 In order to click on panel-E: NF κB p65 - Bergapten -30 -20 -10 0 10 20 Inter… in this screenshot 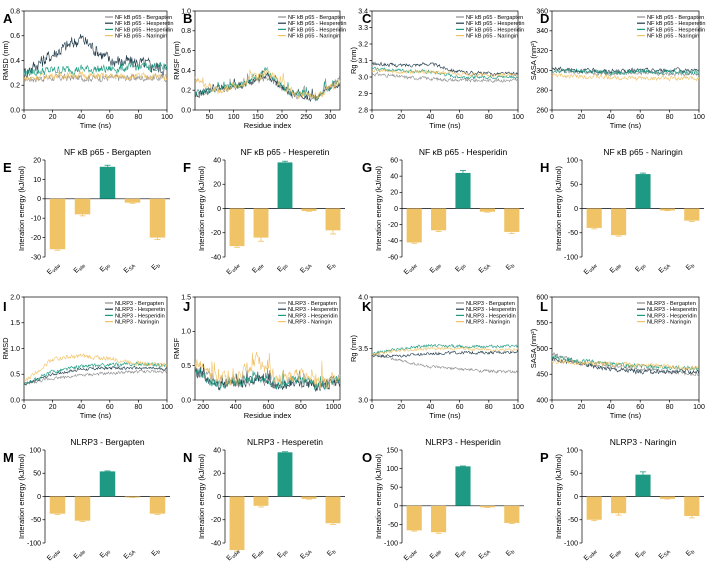, I will do `click(93, 212)`.